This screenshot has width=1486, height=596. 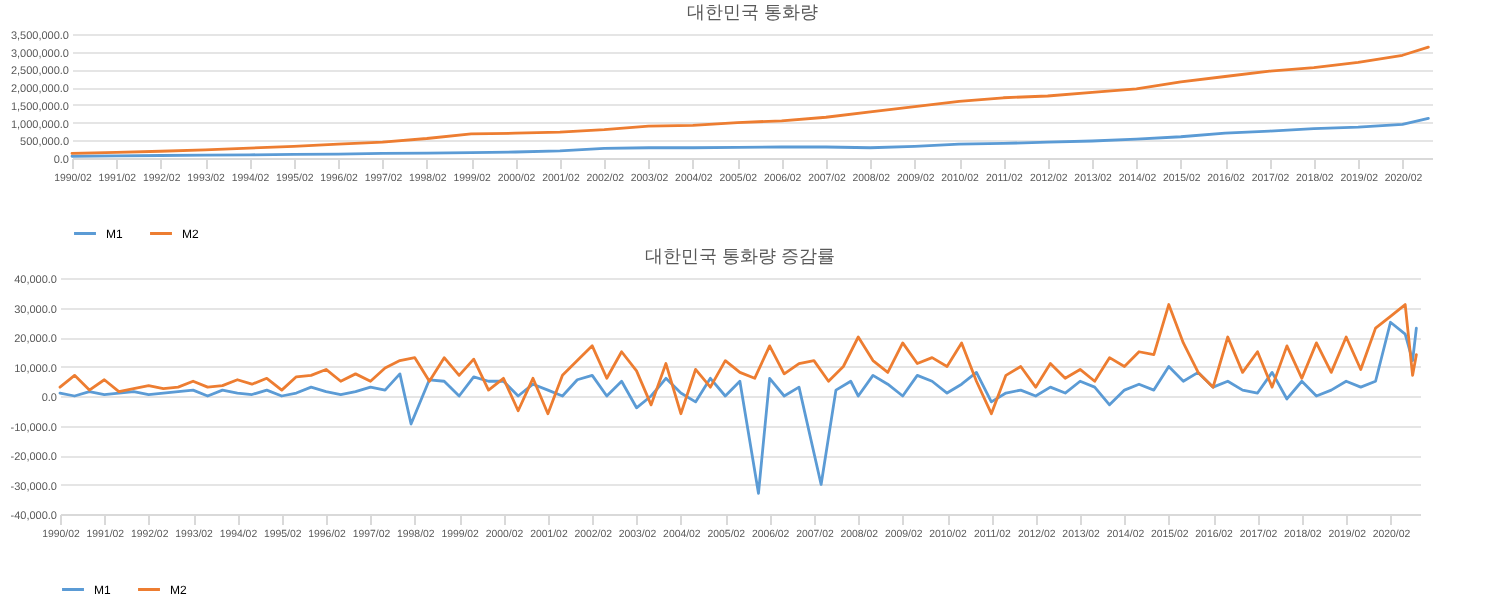 I want to click on chart-title: 대한민국 통화량 증감률, so click(x=740, y=256).